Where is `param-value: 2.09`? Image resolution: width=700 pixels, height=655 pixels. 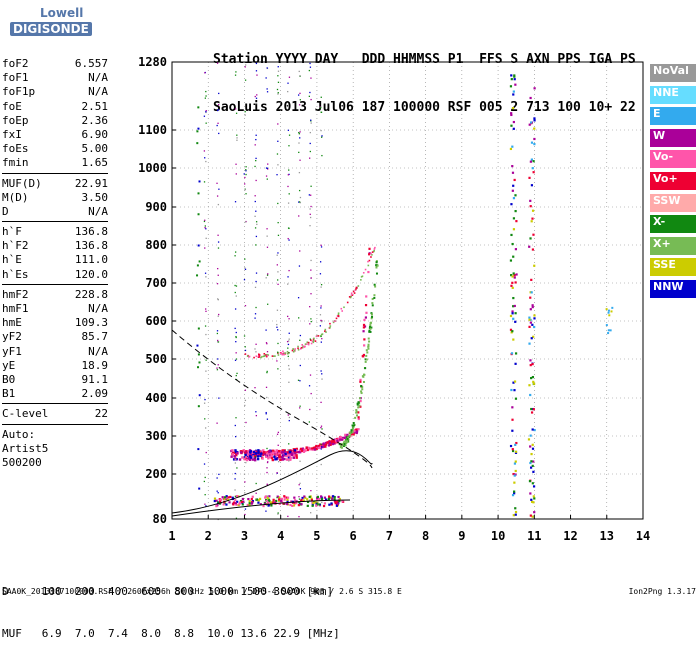 param-value: 2.09 is located at coordinates (95, 394).